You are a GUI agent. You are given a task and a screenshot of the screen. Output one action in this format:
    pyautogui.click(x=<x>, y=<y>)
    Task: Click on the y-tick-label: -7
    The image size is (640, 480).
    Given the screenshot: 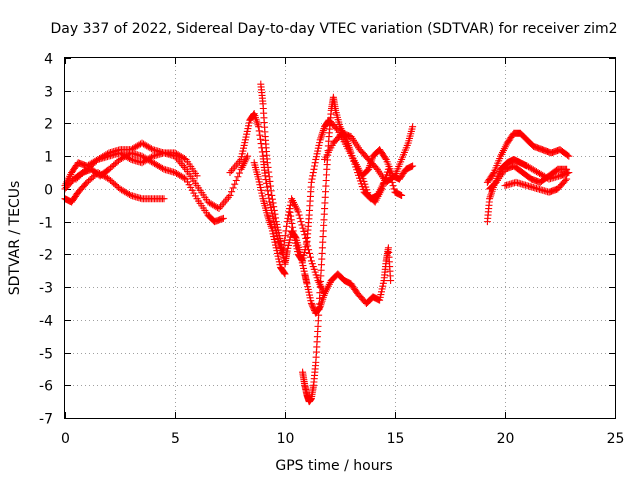 What is the action you would take?
    pyautogui.click(x=46, y=420)
    